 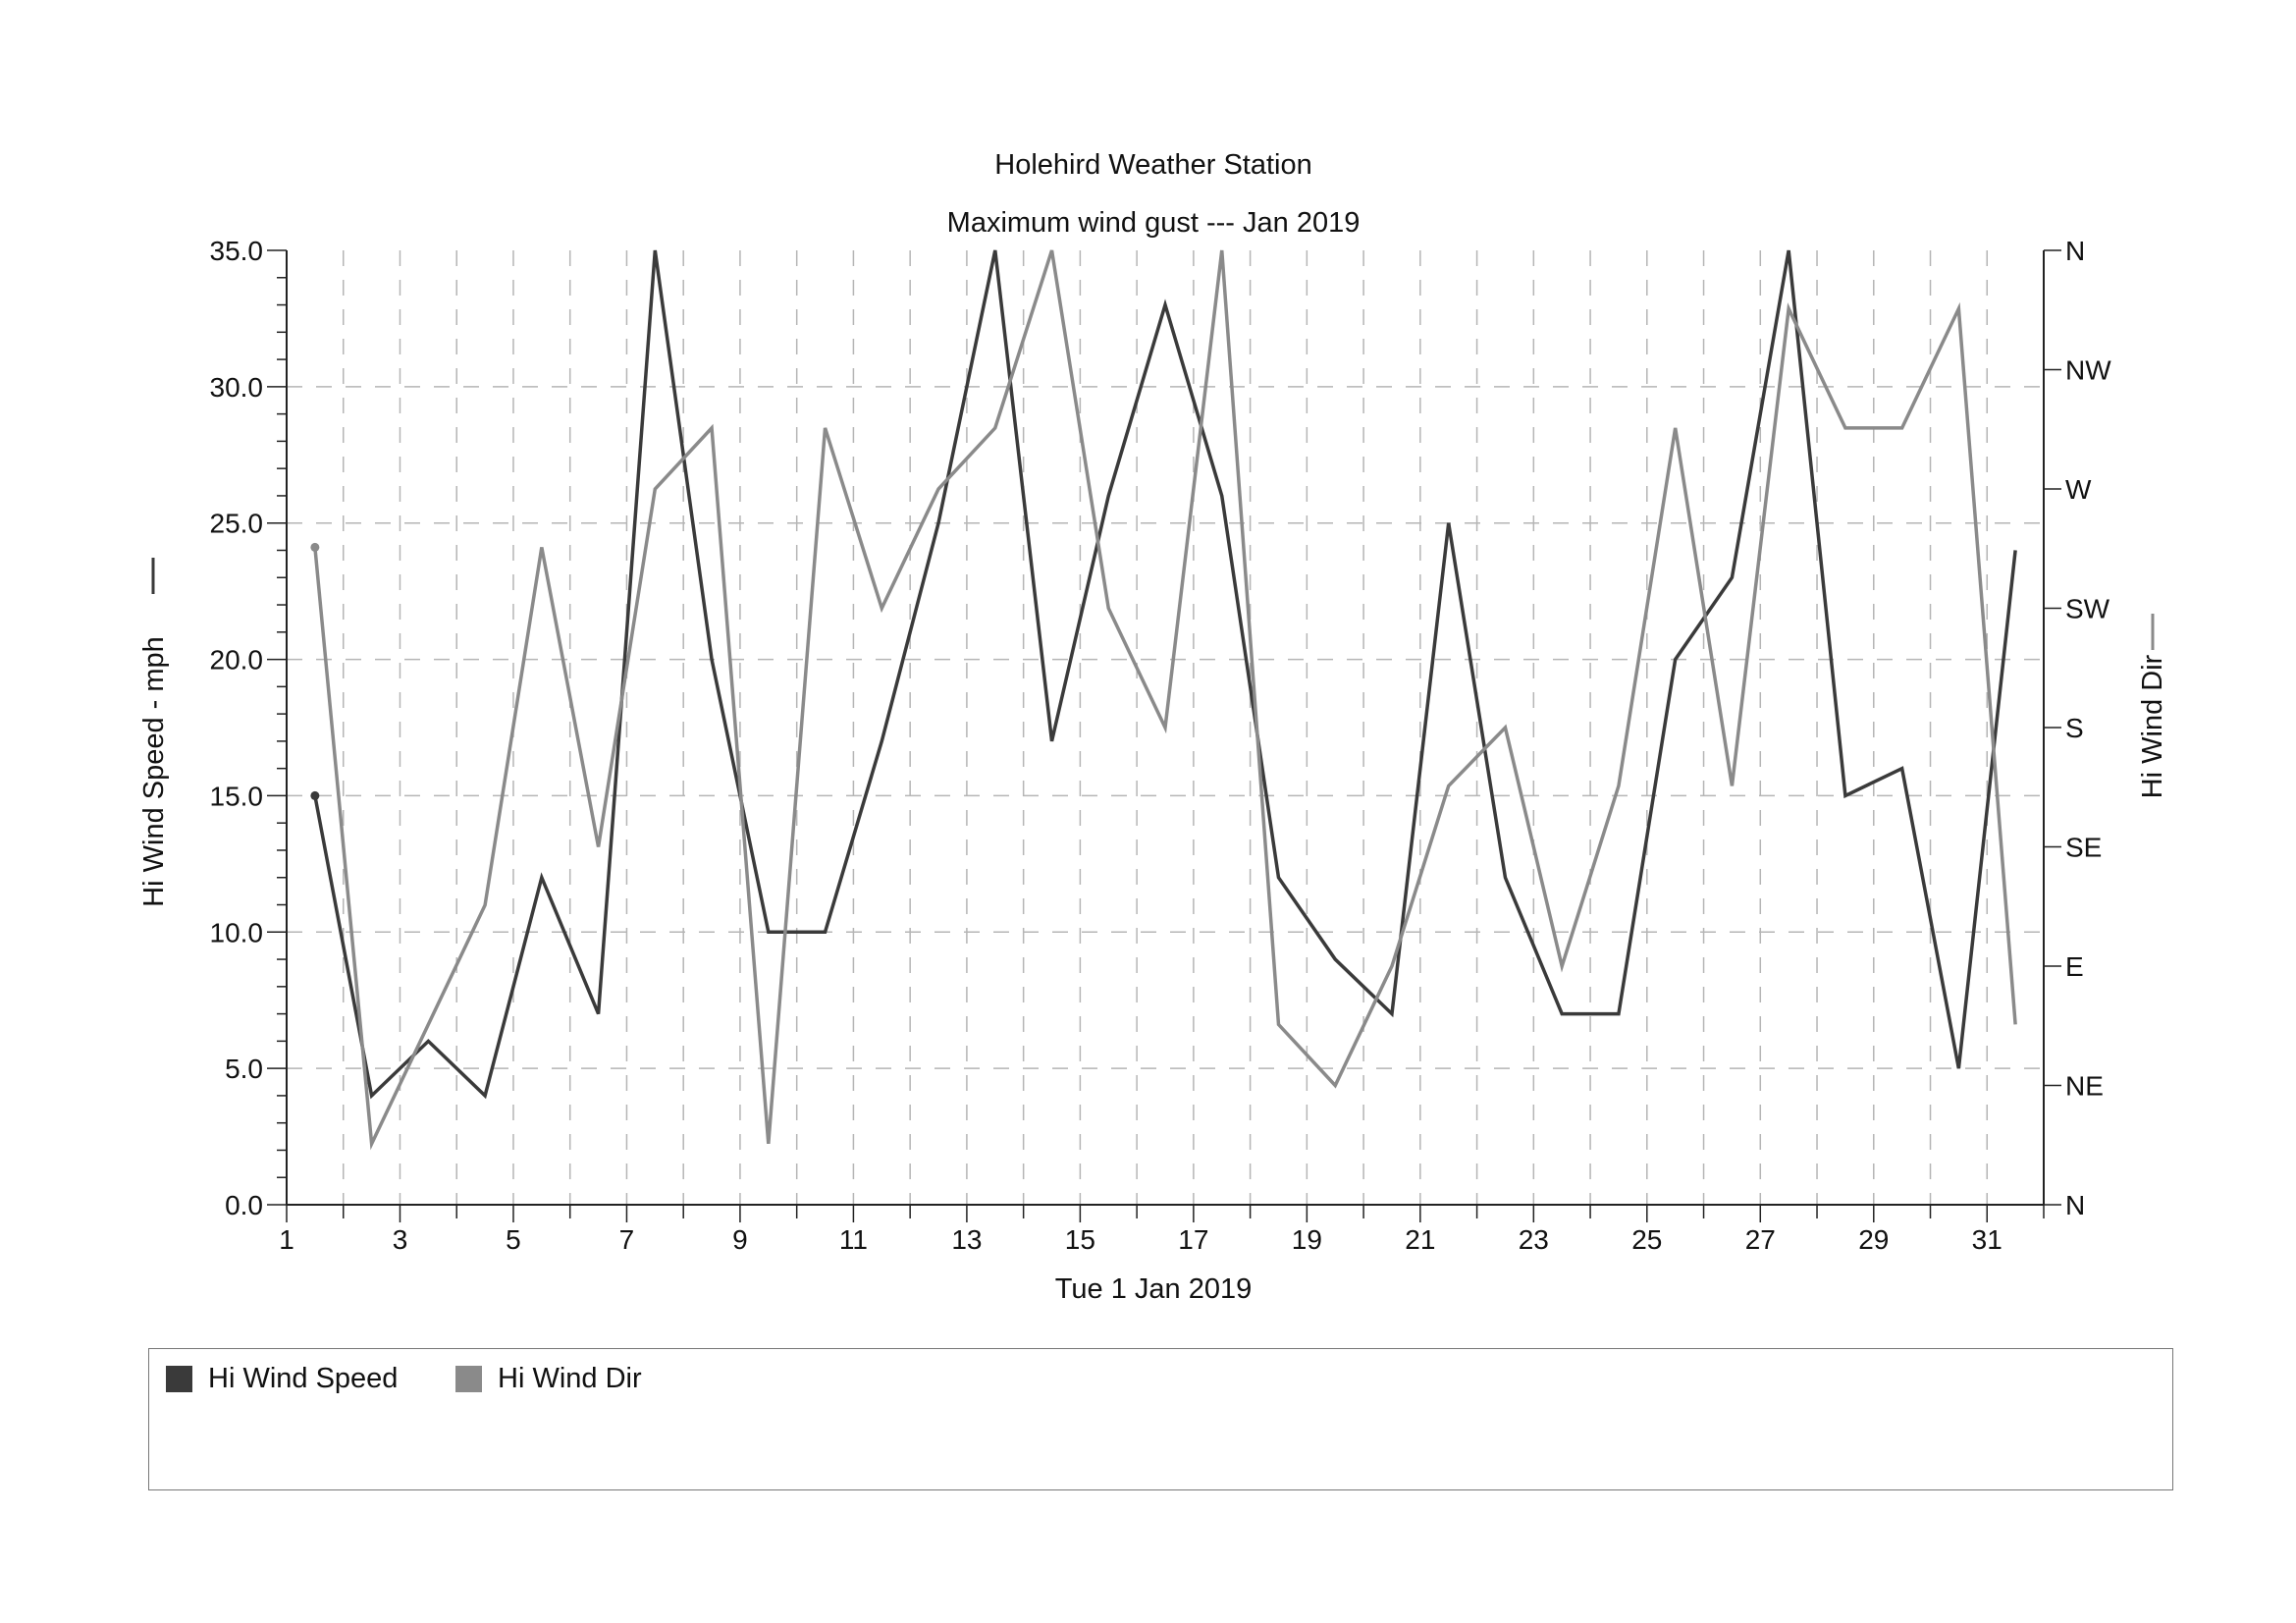 What do you see at coordinates (2083, 848) in the screenshot?
I see `y2-tick-label: SE` at bounding box center [2083, 848].